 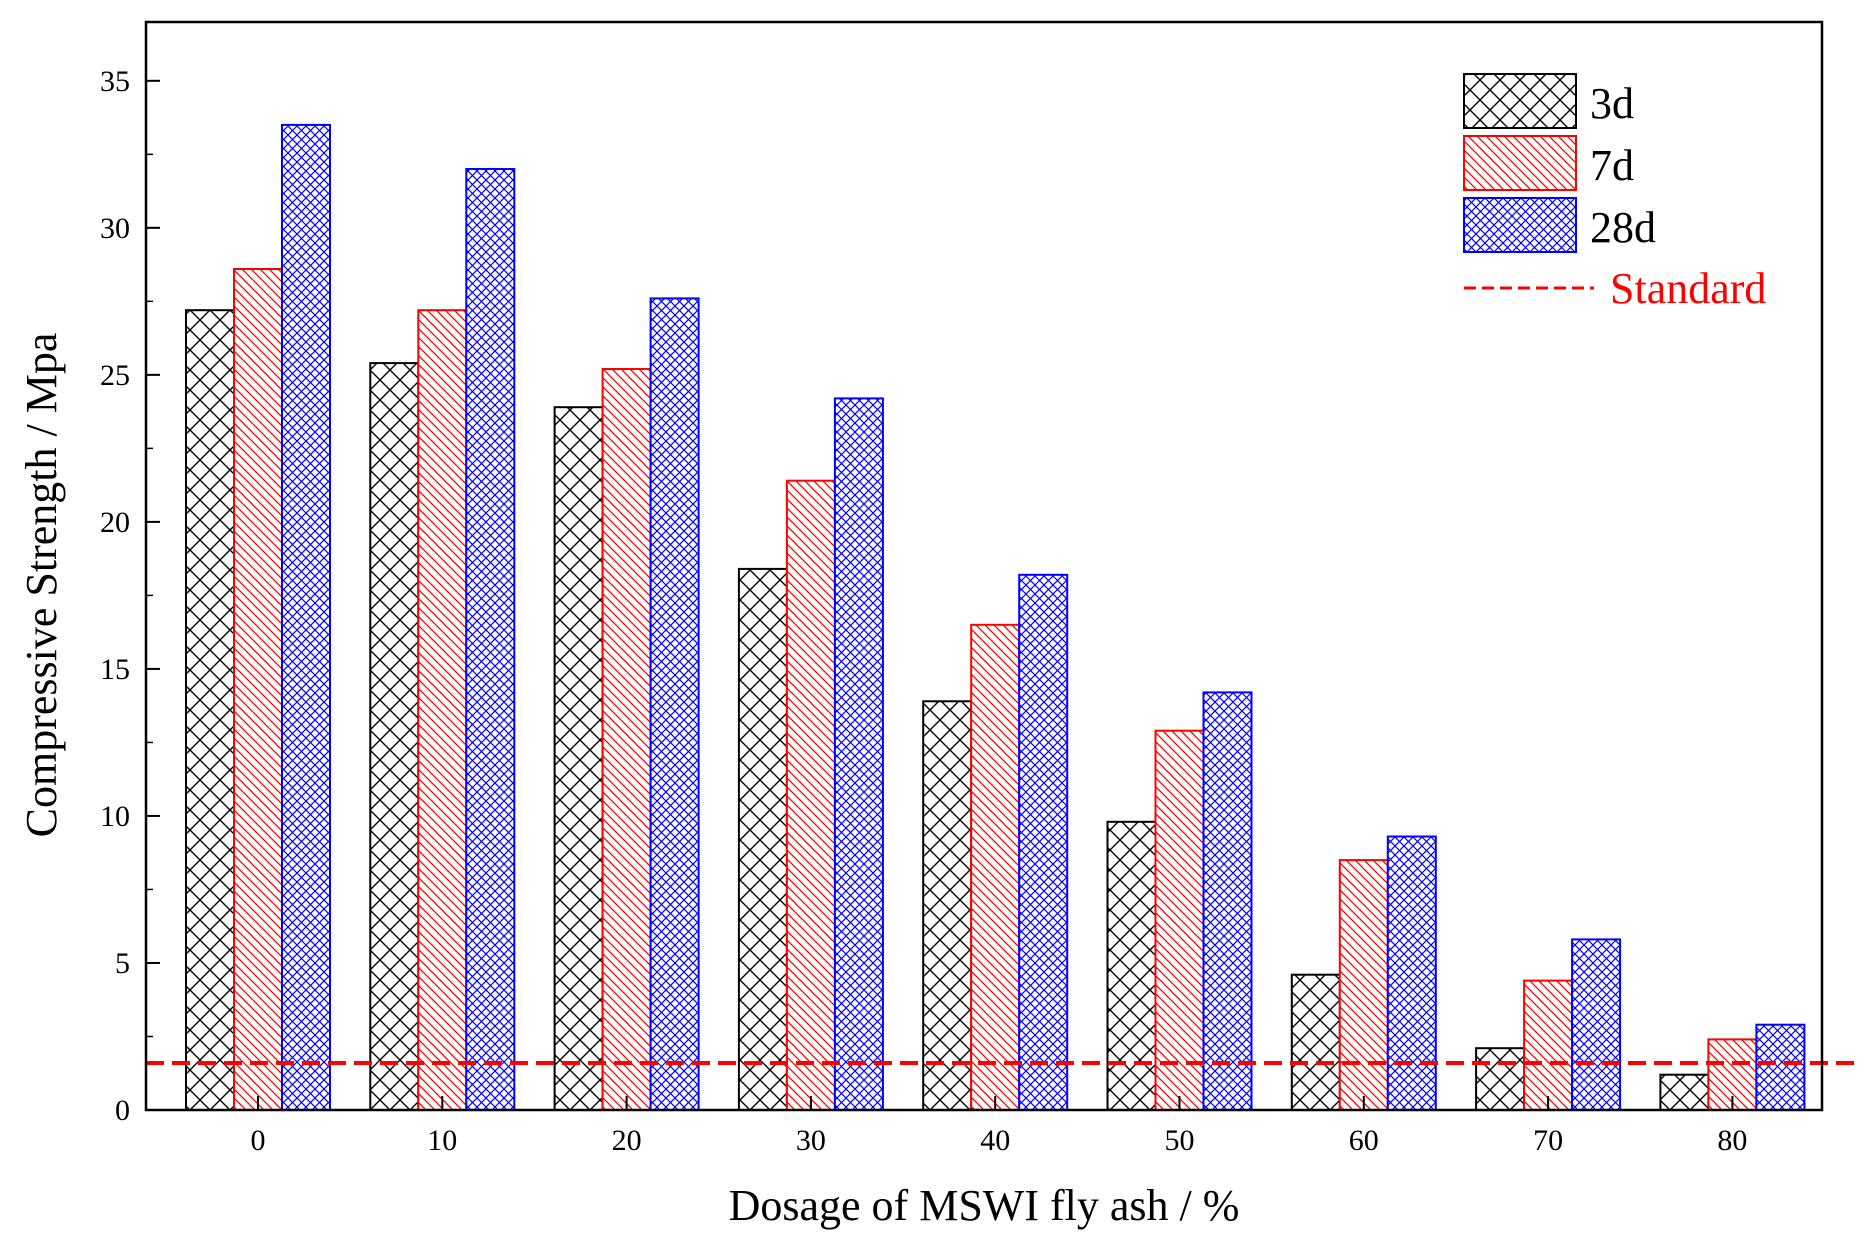 What do you see at coordinates (811, 1140) in the screenshot?
I see `x-tick-label: 30` at bounding box center [811, 1140].